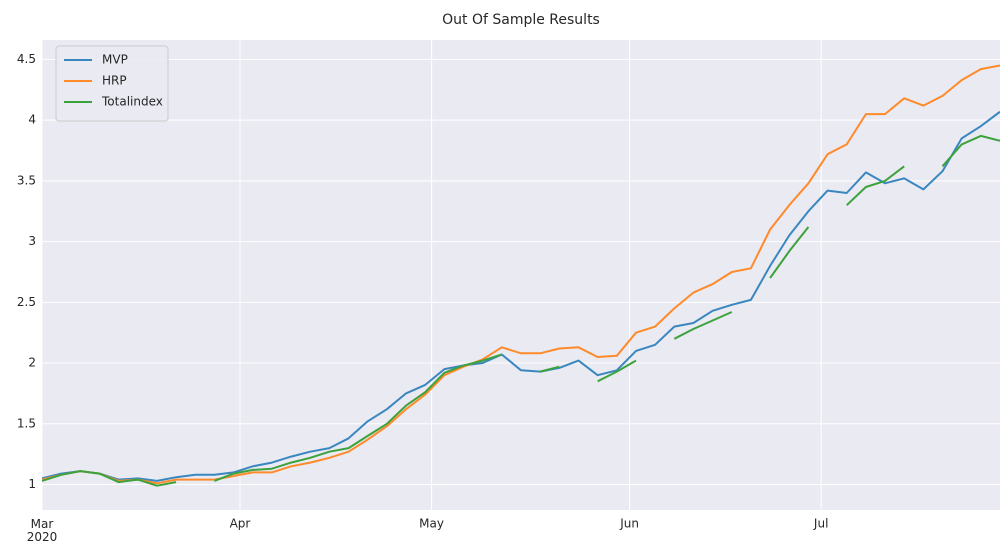 The image size is (1000, 548). What do you see at coordinates (26, 423) in the screenshot?
I see `y-tick-label: 1.5` at bounding box center [26, 423].